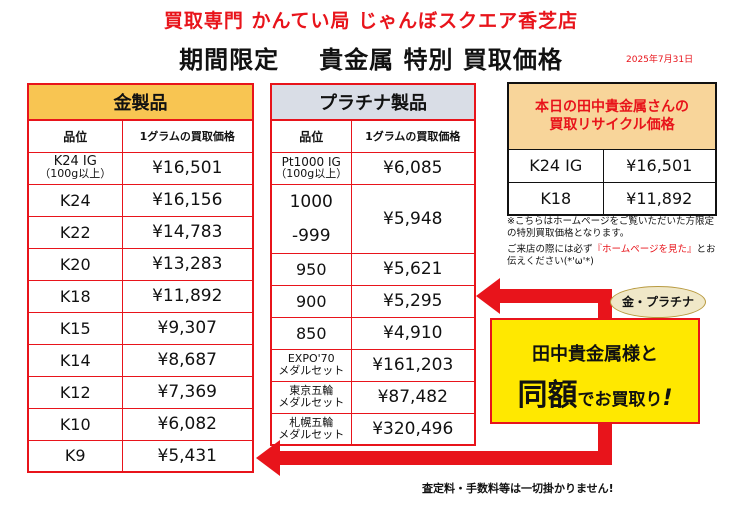  What do you see at coordinates (595, 354) in the screenshot?
I see `promo-line1: 田中貴金属様と` at bounding box center [595, 354].